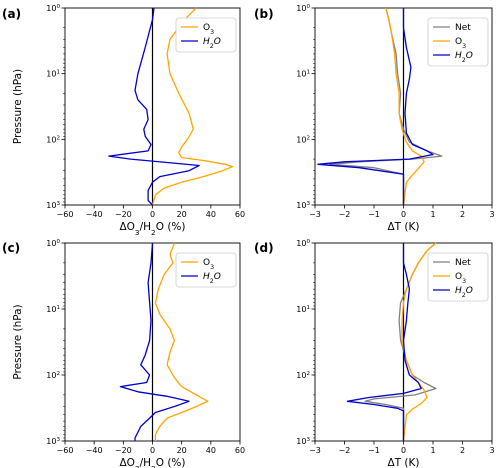  I want to click on panel-letter: (b), so click(264, 14).